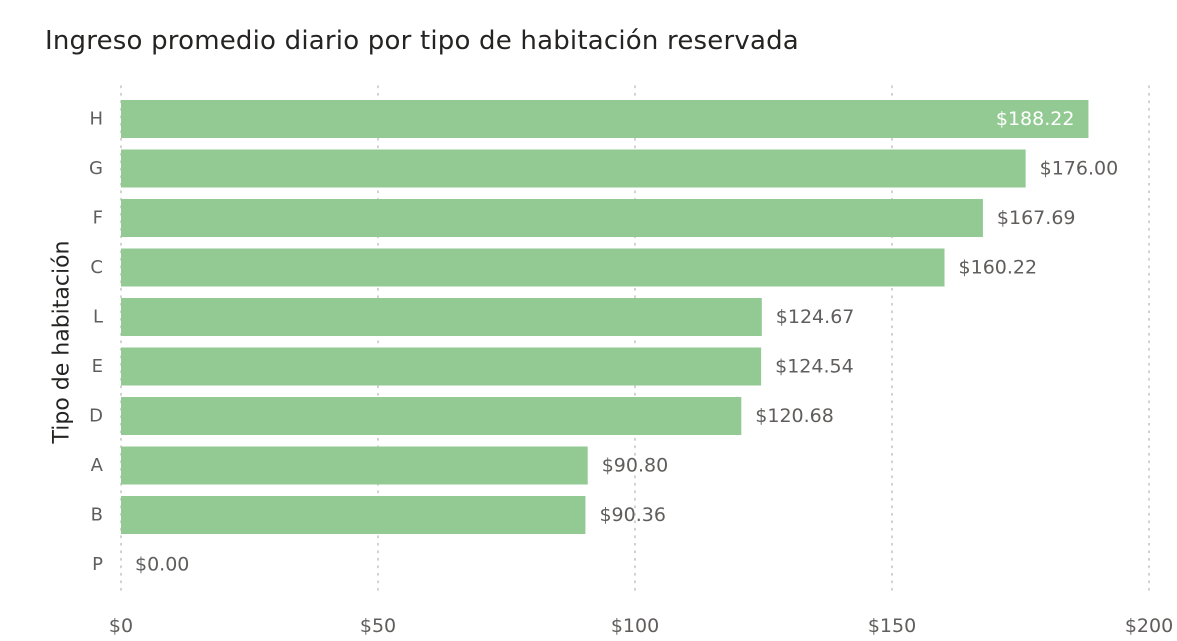 The height and width of the screenshot is (641, 1177). What do you see at coordinates (815, 317) in the screenshot?
I see `data-label: $124.67` at bounding box center [815, 317].